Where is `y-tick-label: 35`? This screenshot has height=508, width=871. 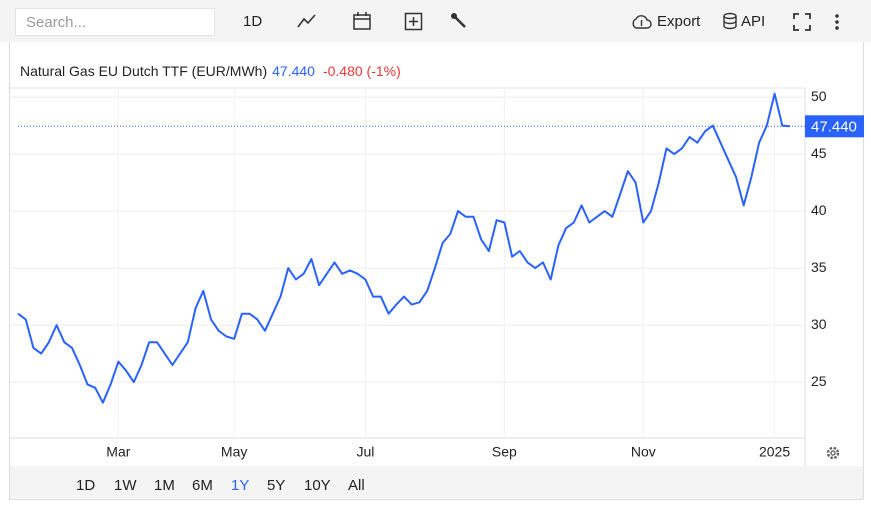 y-tick-label: 35 is located at coordinates (819, 267).